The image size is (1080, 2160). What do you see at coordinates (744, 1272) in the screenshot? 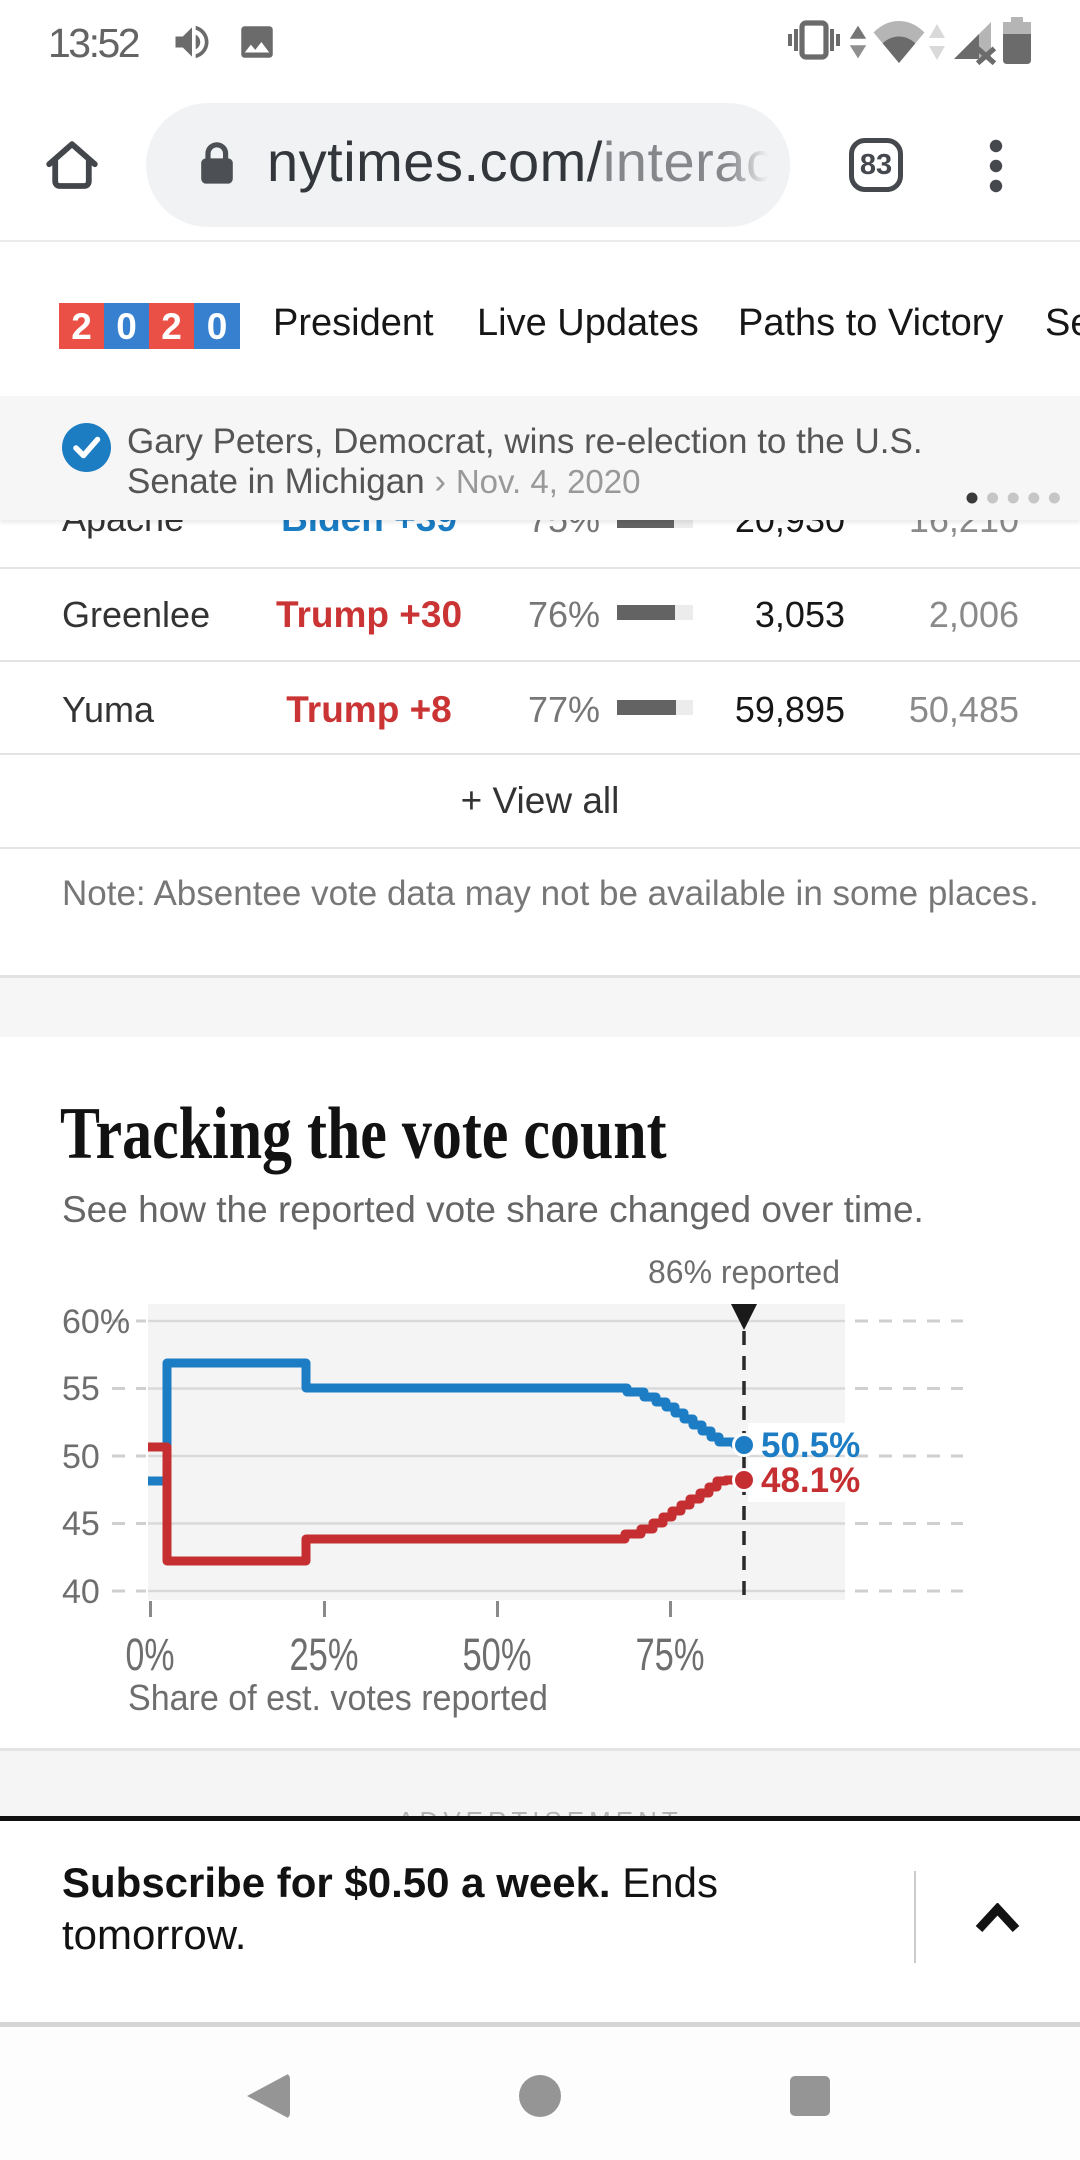
I see `svg-text: 86% reported` at bounding box center [744, 1272].